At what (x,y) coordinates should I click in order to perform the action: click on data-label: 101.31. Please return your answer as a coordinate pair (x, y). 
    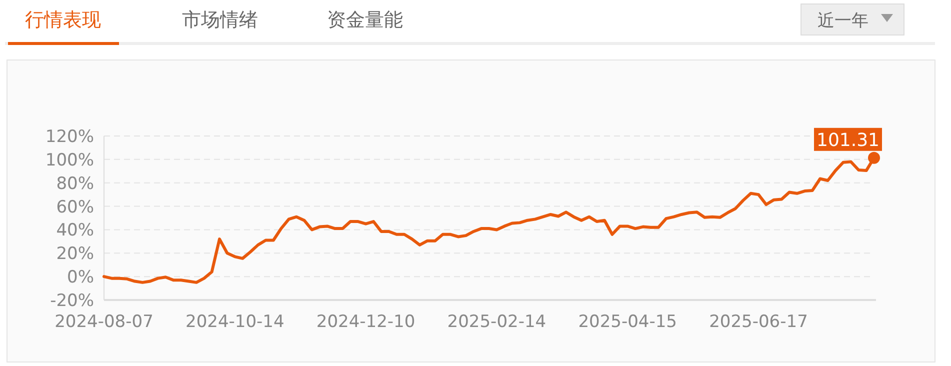
    Looking at the image, I should click on (848, 140).